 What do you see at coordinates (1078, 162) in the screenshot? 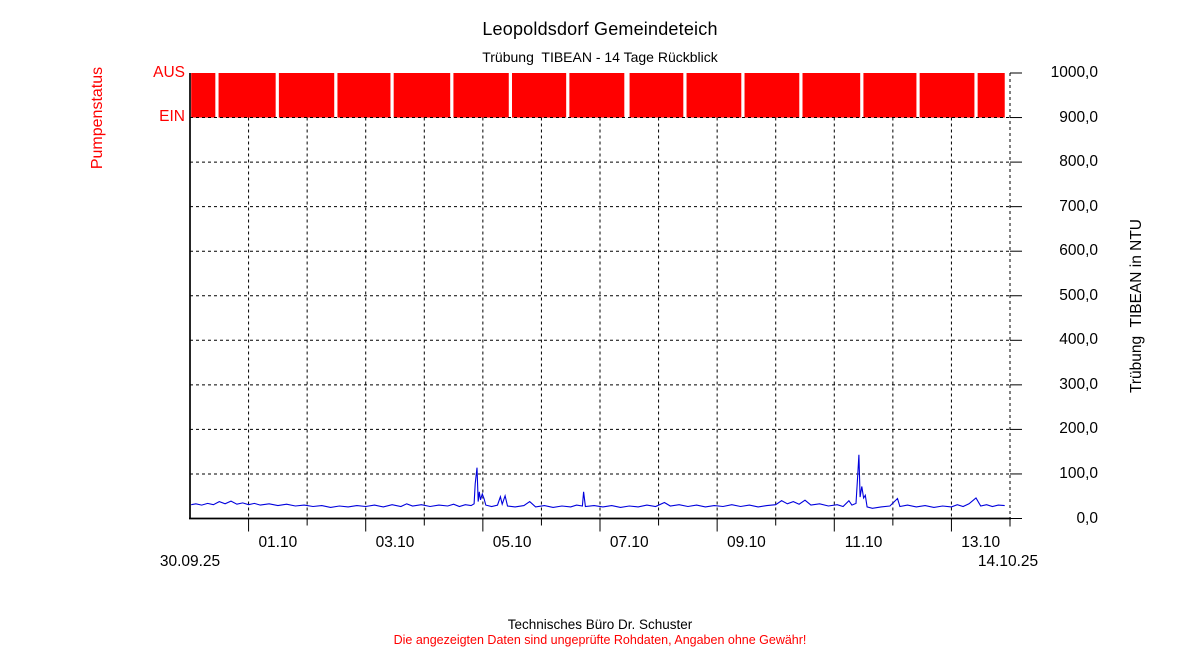
I see `y-axis-tick-label: 800,0` at bounding box center [1078, 162].